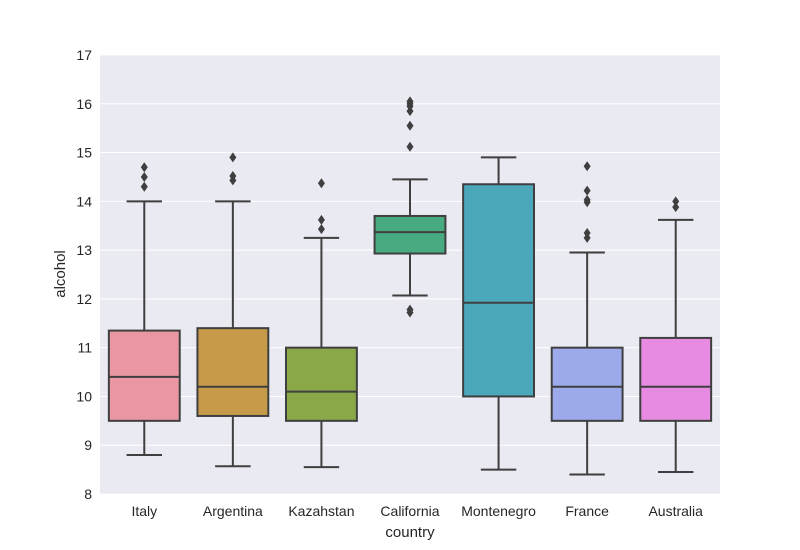  What do you see at coordinates (84, 274) in the screenshot?
I see `y-tick-labels: 8 9 10 11 12 13 14 15 16 17` at bounding box center [84, 274].